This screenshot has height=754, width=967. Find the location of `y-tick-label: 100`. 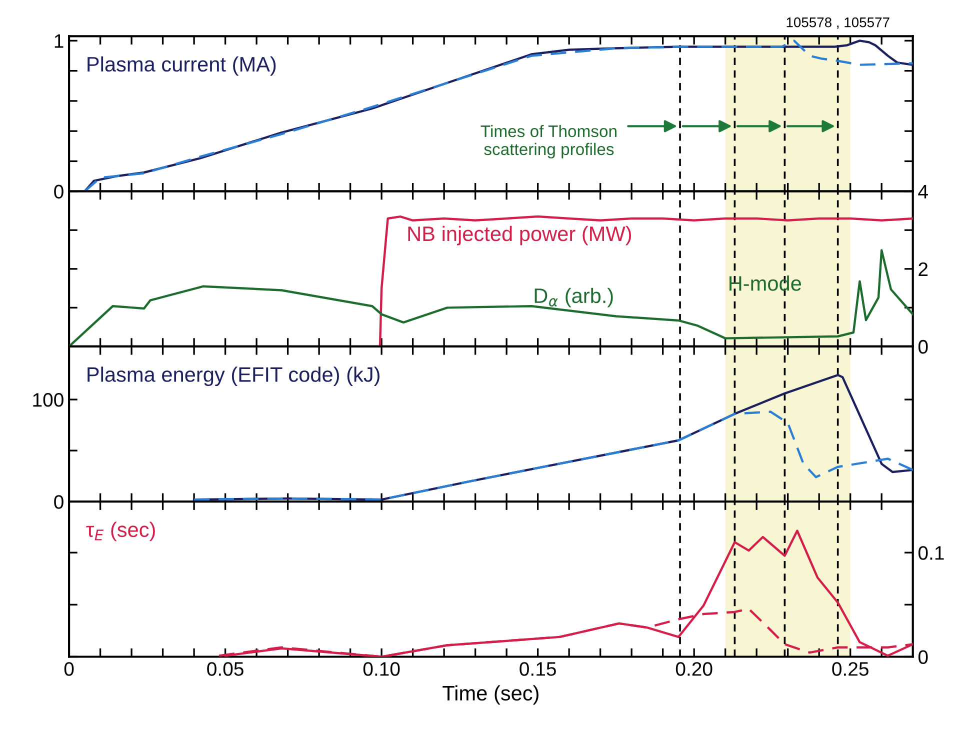

y-tick-label: 100 is located at coordinates (48, 400).